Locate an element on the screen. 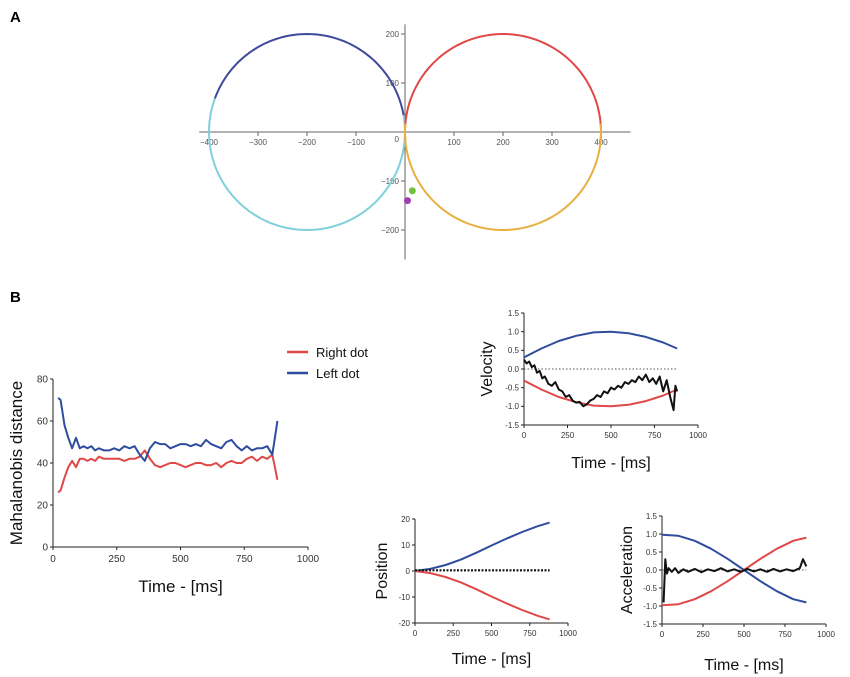 This screenshot has height=677, width=850. y-axis-label: Acceleration is located at coordinates (627, 570).